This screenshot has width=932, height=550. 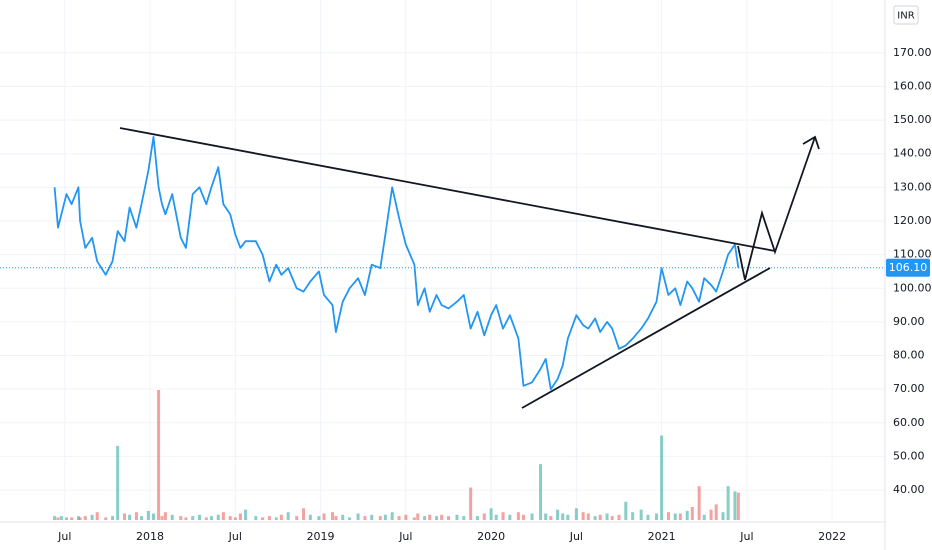 What do you see at coordinates (912, 220) in the screenshot?
I see `y-tick-label: 120.00` at bounding box center [912, 220].